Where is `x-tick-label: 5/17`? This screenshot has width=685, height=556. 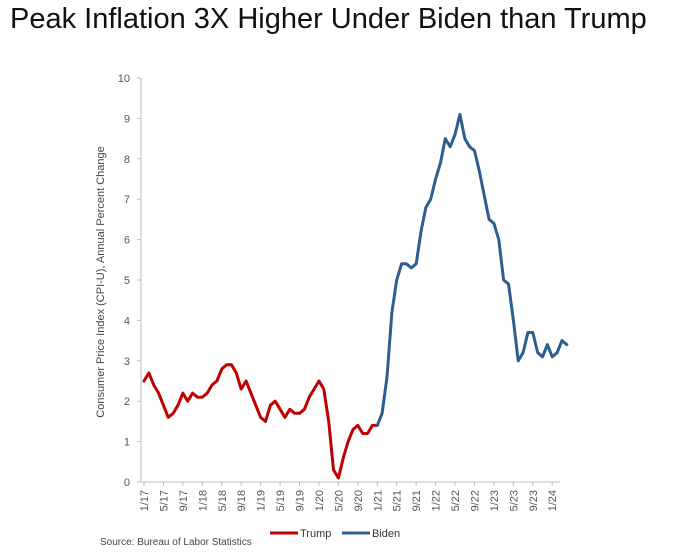
x-tick-label: 5/17 is located at coordinates (164, 500).